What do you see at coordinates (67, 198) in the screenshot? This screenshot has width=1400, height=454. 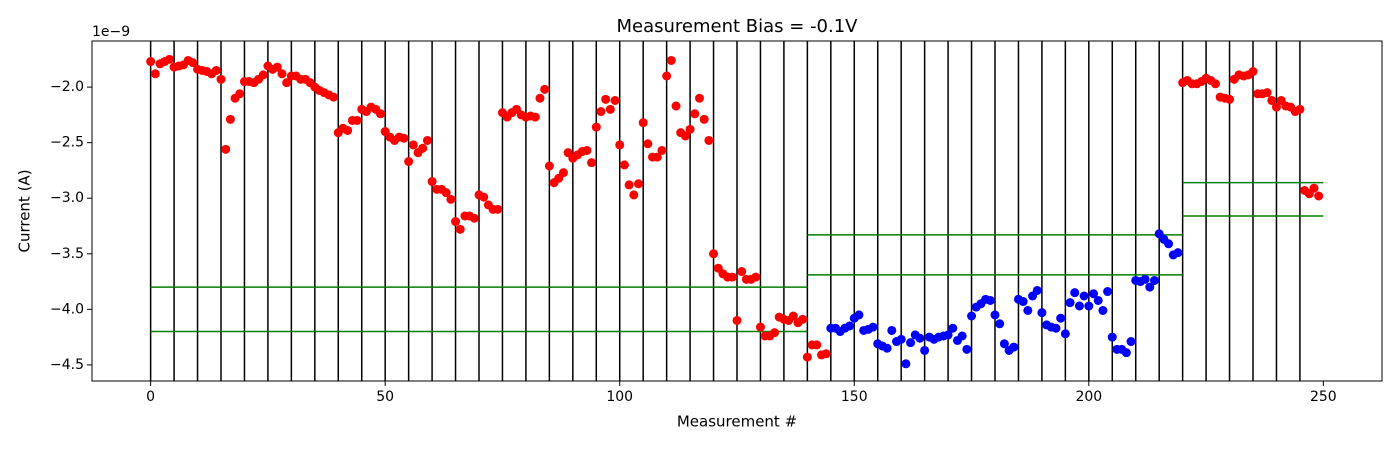 I see `y-tick-label: −3.0` at bounding box center [67, 198].